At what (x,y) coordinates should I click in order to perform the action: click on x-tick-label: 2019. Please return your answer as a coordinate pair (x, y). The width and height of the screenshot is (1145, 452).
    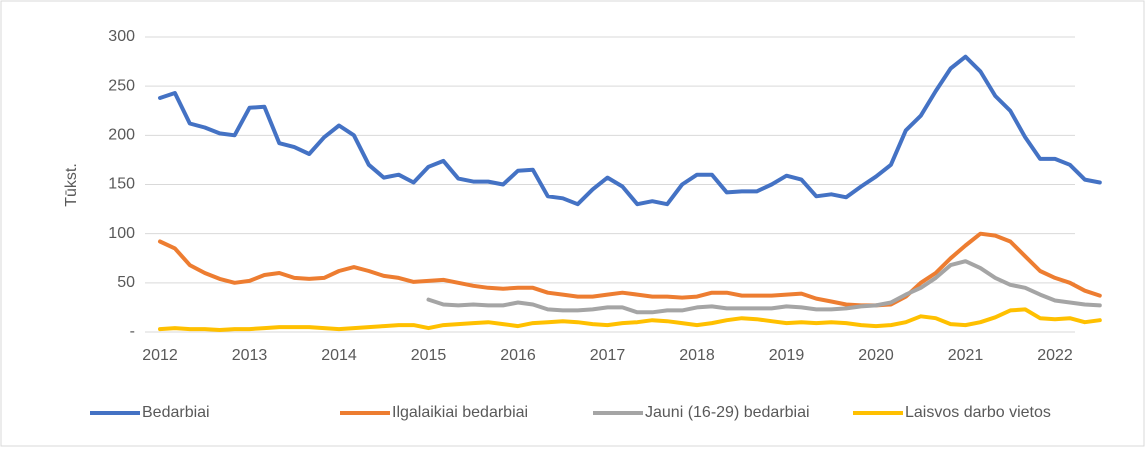
    Looking at the image, I should click on (787, 355).